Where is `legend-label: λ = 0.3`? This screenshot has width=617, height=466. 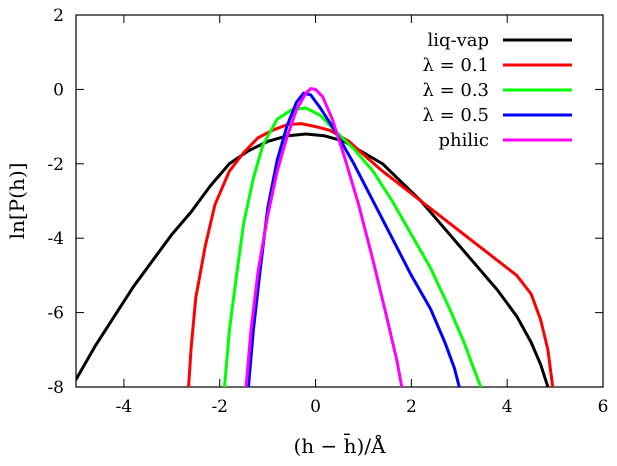
legend-label: λ = 0.3 is located at coordinates (455, 90).